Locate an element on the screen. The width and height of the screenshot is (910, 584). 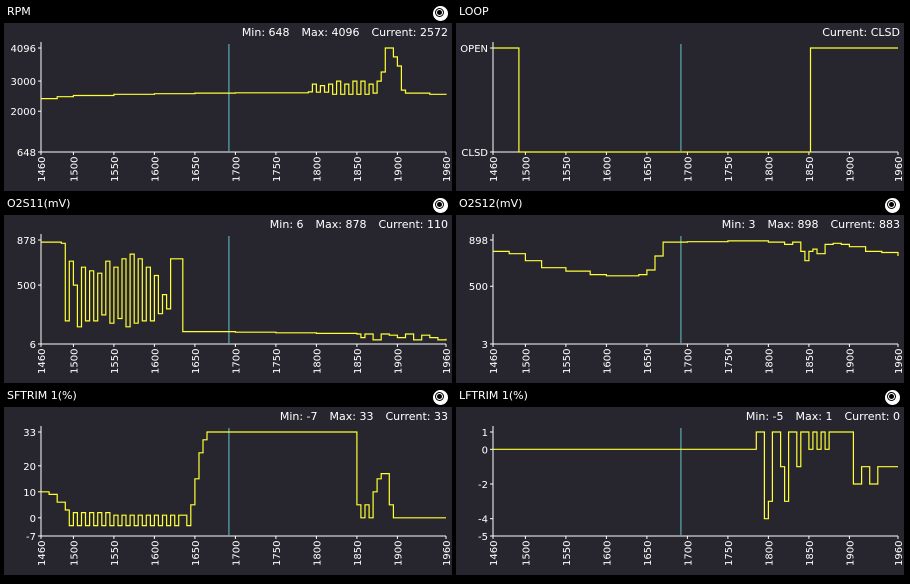
y-tick-label: 4096 is located at coordinates (23, 49).